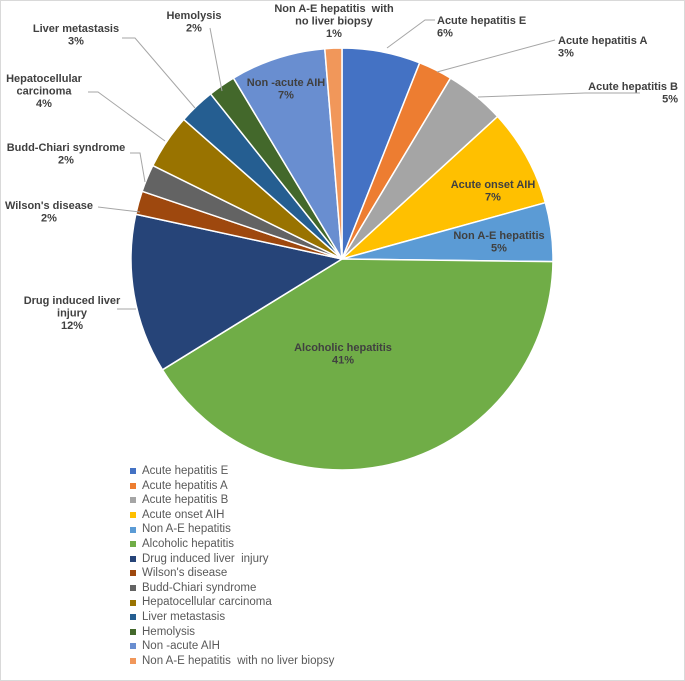 The height and width of the screenshot is (681, 685). Describe the element at coordinates (602, 47) in the screenshot. I see `slice-label-1: Acute hepatitis A 3%` at that location.